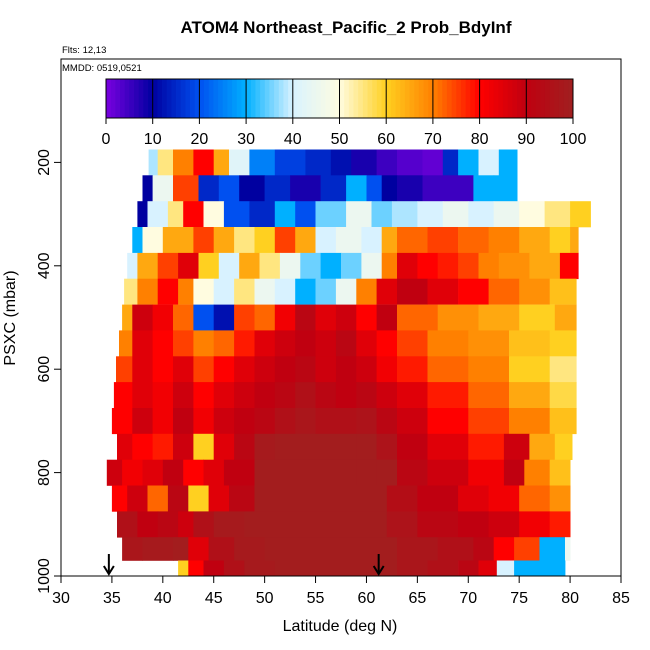 This screenshot has height=650, width=650. What do you see at coordinates (573, 139) in the screenshot?
I see `colorbar-tick-label: 100` at bounding box center [573, 139].